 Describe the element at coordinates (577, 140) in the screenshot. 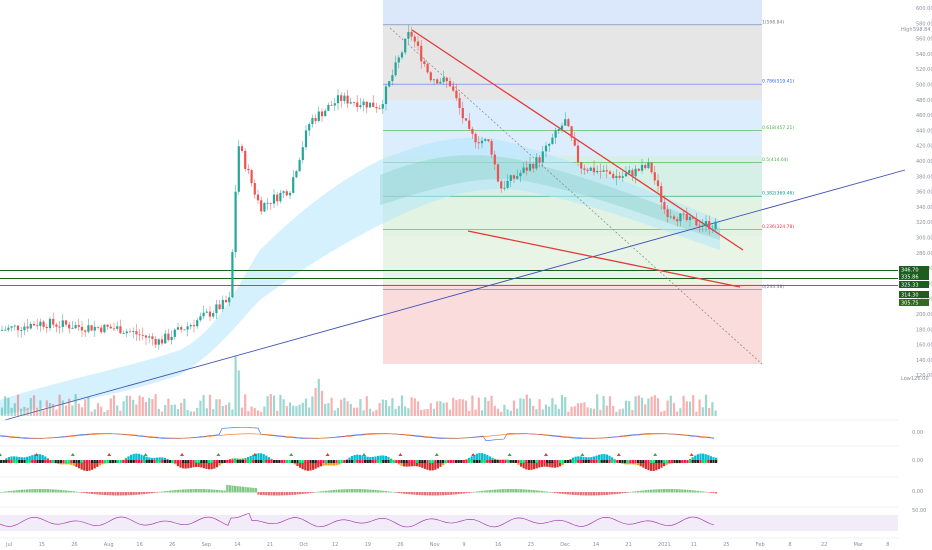

I see `trendline-upper-red` at that location.